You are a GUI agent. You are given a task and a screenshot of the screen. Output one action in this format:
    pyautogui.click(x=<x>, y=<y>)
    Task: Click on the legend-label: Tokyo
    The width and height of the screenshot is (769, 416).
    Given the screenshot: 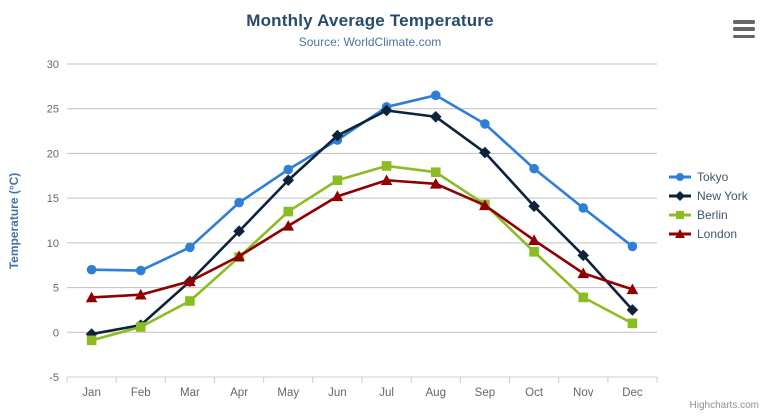 What is the action you would take?
    pyautogui.click(x=713, y=176)
    